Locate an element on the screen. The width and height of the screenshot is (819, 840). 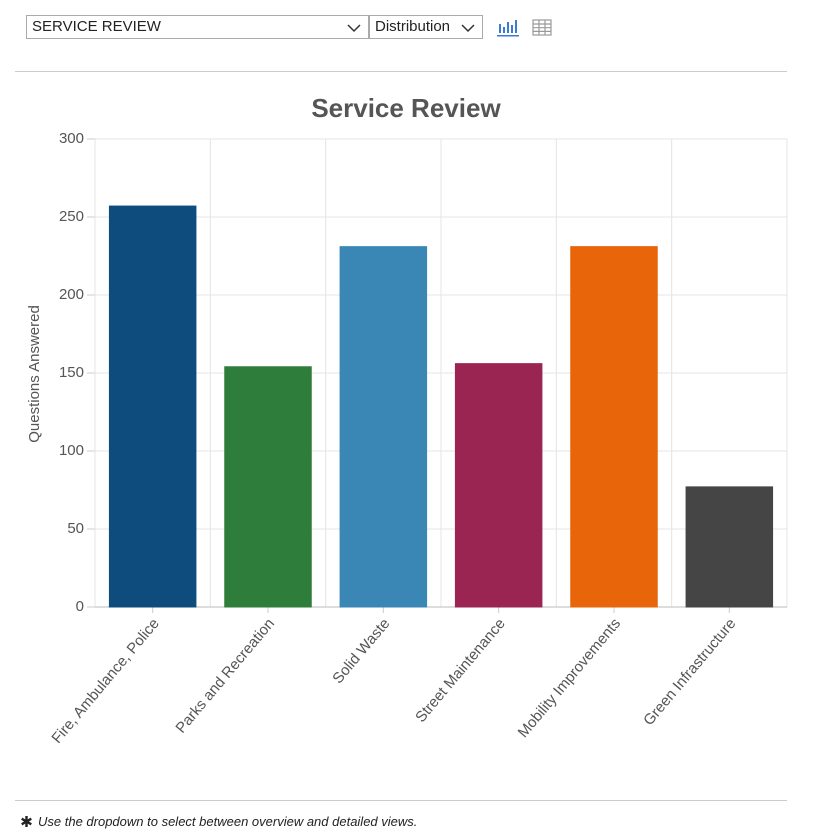
asterisk-icon is located at coordinates (26, 821).